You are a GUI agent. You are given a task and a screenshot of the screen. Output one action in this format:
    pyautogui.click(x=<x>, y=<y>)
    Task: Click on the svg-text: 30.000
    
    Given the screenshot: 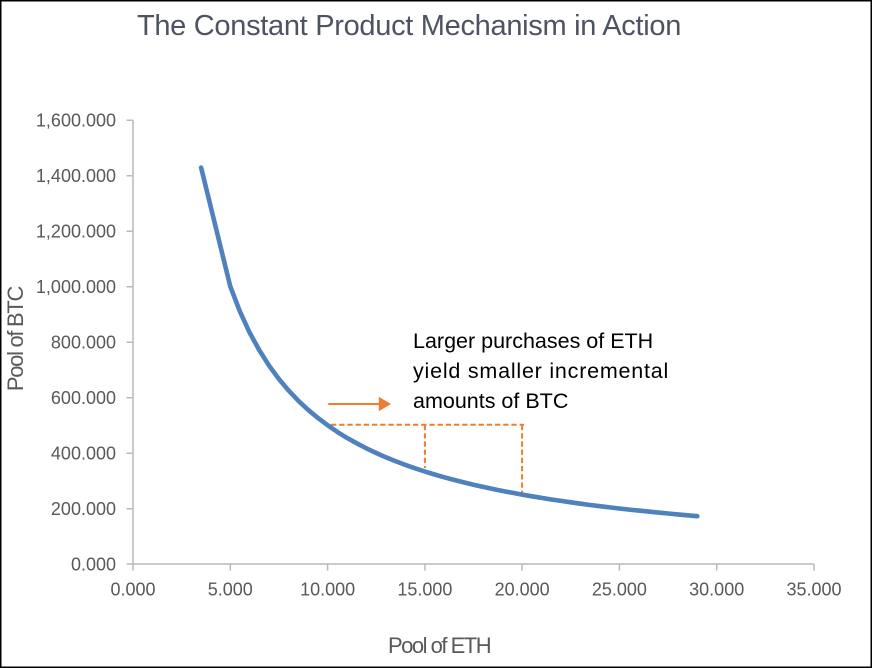 What is the action you would take?
    pyautogui.click(x=716, y=590)
    